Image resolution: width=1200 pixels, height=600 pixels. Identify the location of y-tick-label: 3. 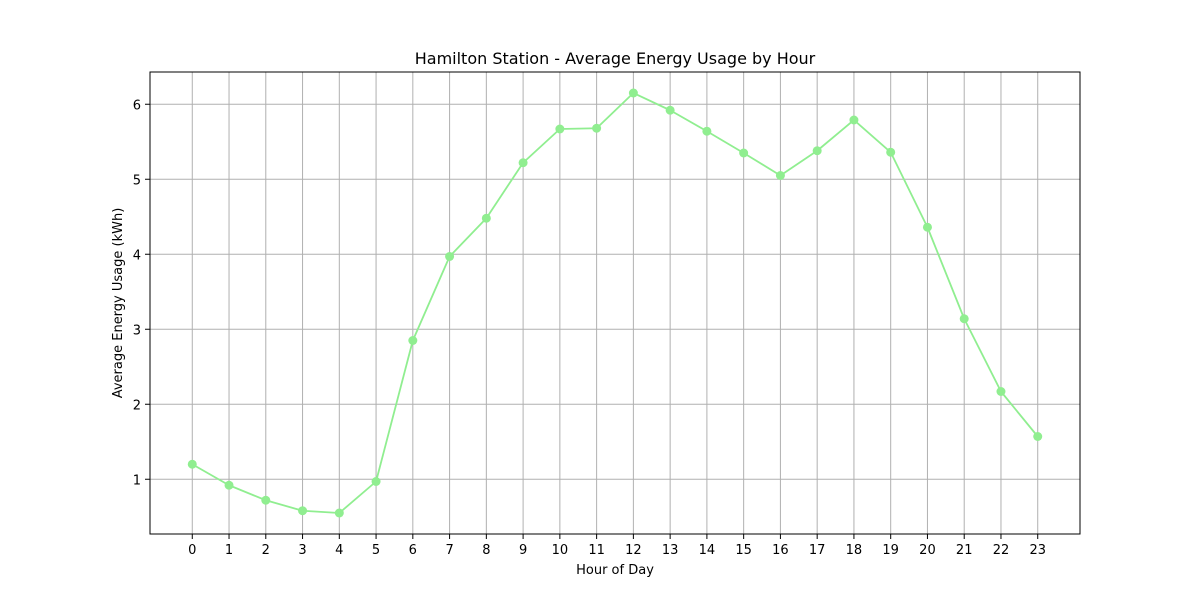
(137, 330).